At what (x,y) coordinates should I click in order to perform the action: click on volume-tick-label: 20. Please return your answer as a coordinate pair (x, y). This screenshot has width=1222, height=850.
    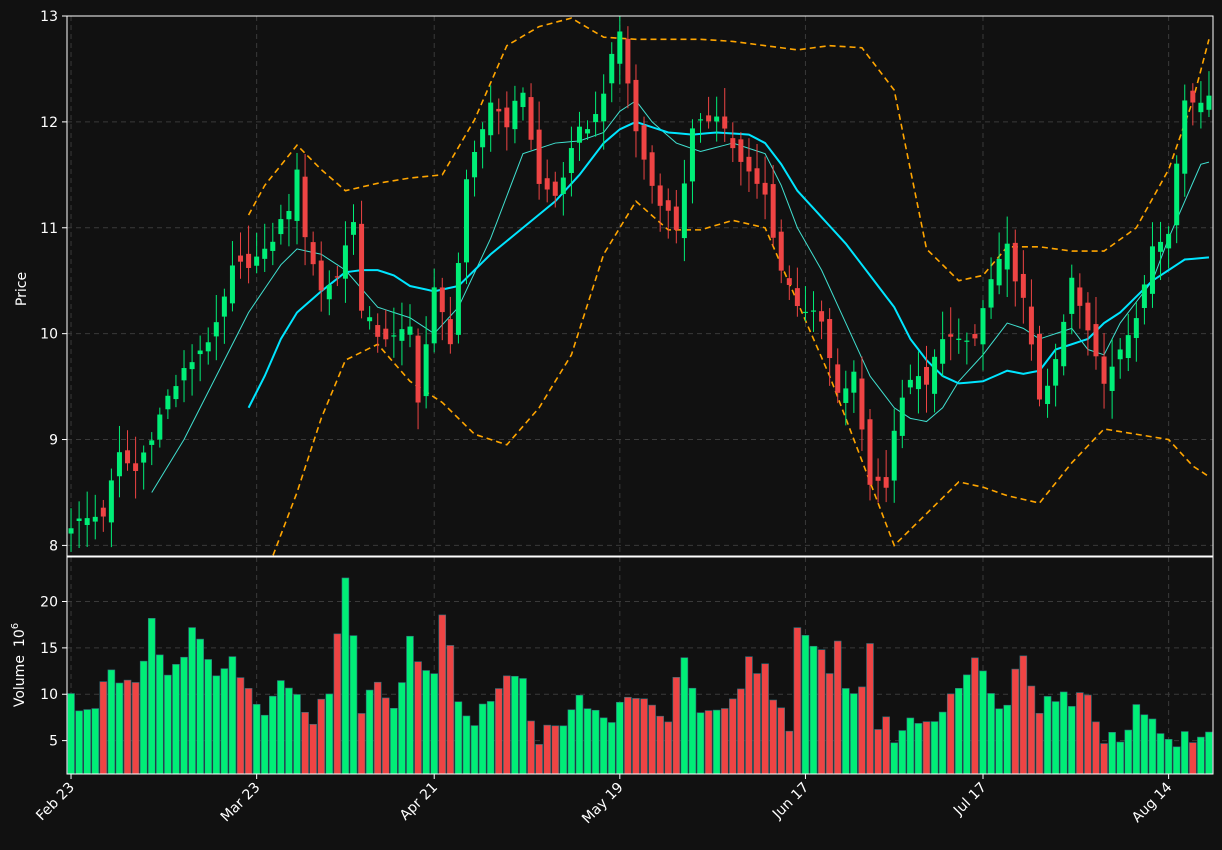
    Looking at the image, I should click on (49, 603).